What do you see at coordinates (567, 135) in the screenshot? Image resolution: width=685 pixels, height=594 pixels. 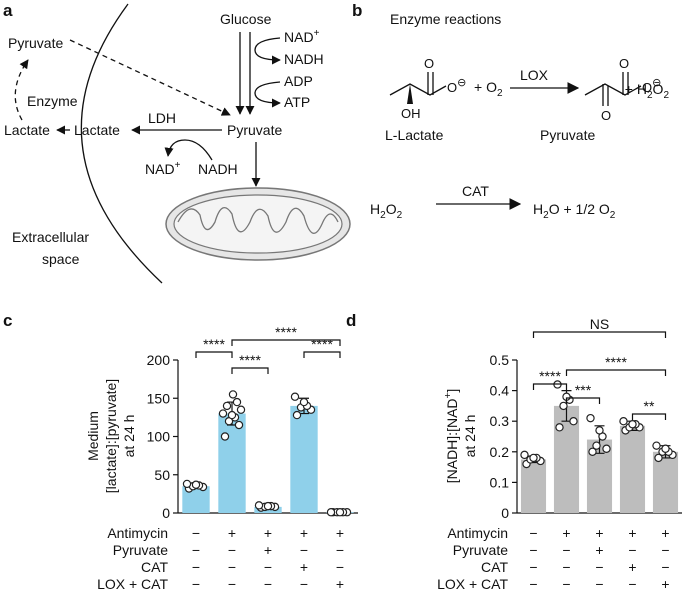 I see `pyruvate-name: Pyruvate` at bounding box center [567, 135].